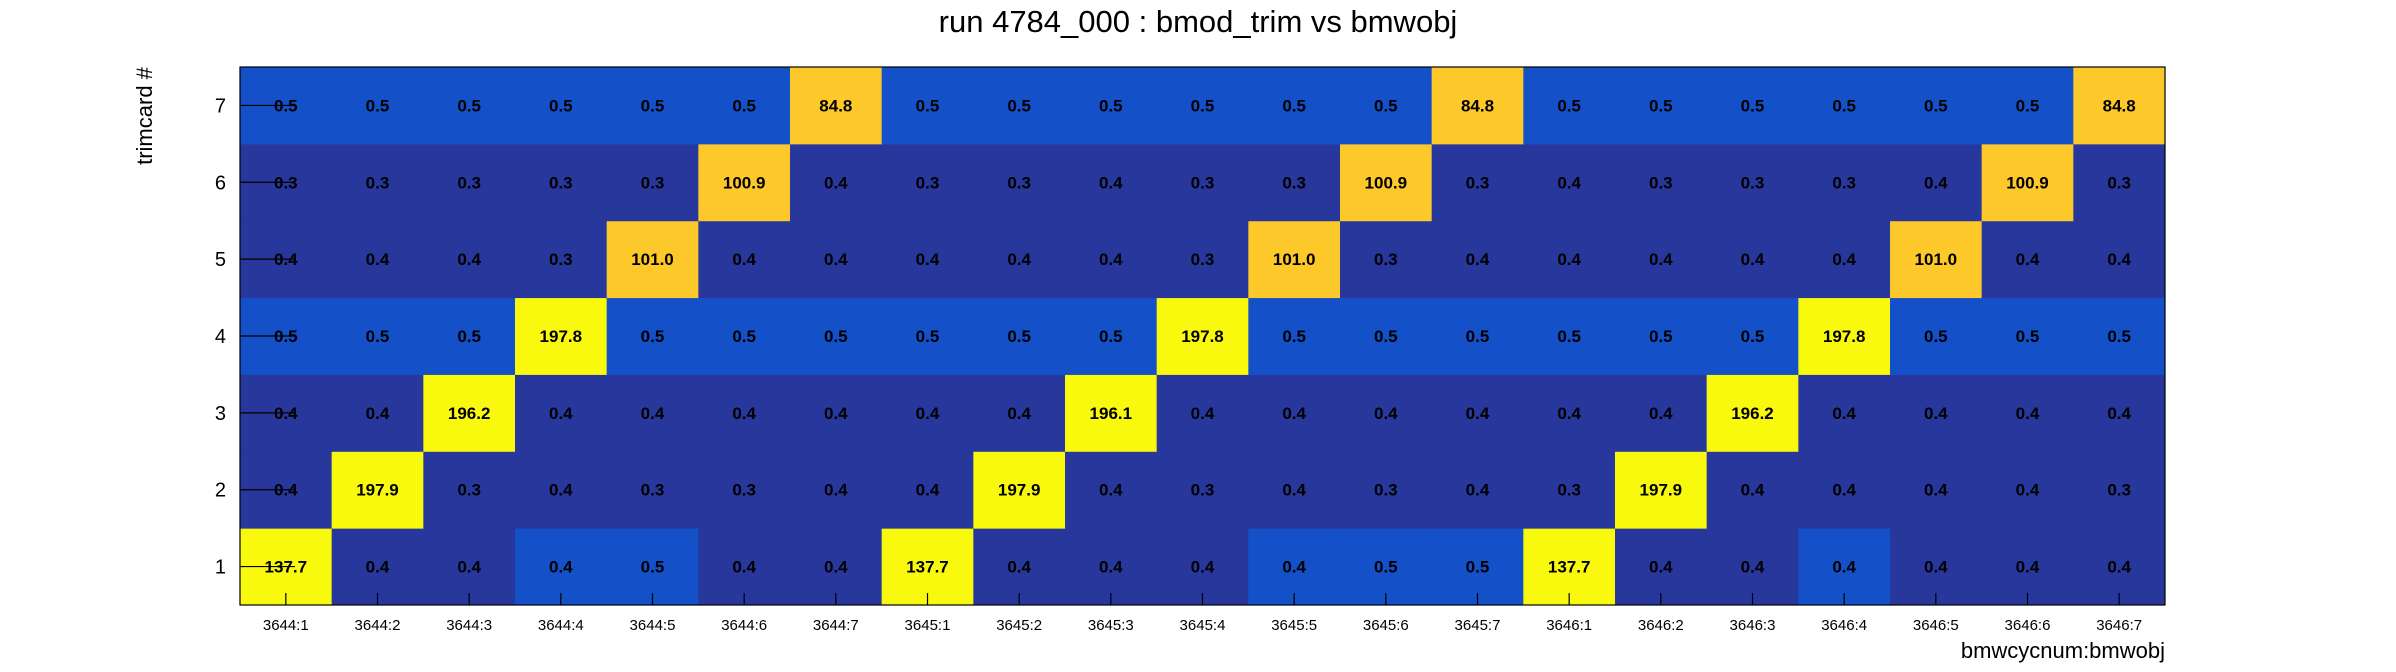  What do you see at coordinates (1198, 21) in the screenshot?
I see `chart-title: run 4784_000 : bmod_trim vs bmwobj` at bounding box center [1198, 21].